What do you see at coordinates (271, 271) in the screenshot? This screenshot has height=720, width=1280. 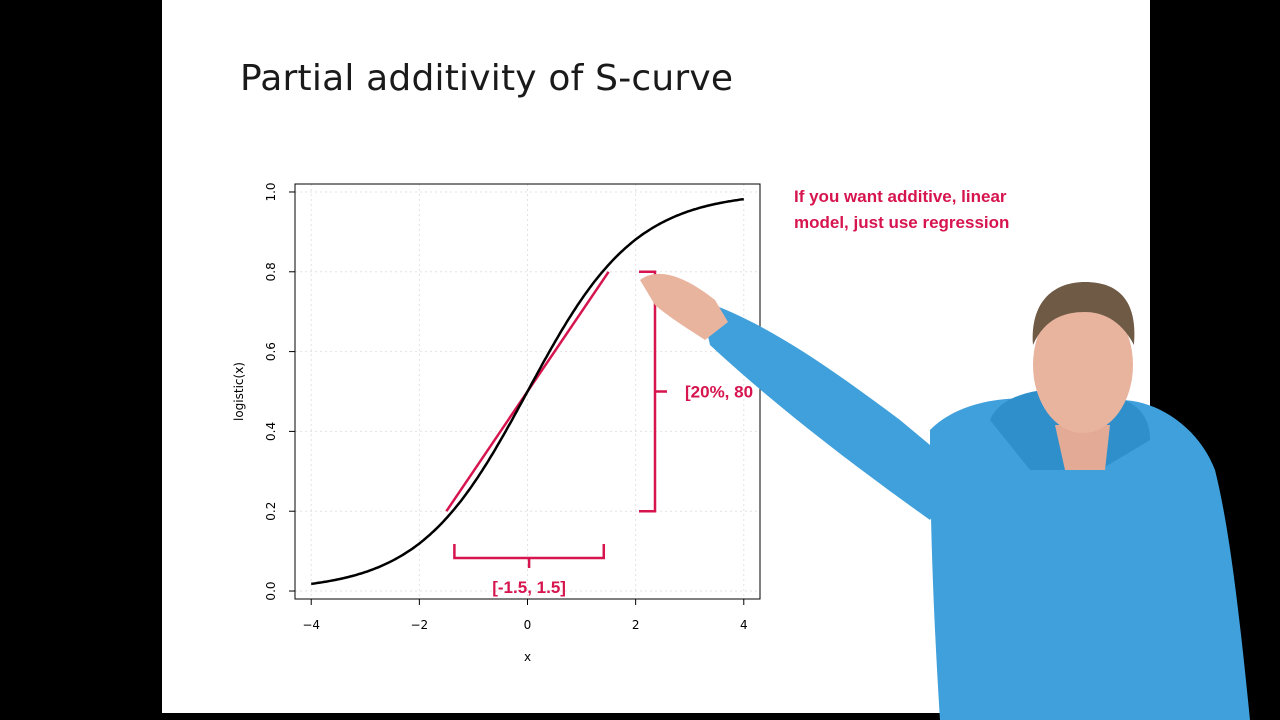 I see `y-tick-label: 0.8` at bounding box center [271, 271].